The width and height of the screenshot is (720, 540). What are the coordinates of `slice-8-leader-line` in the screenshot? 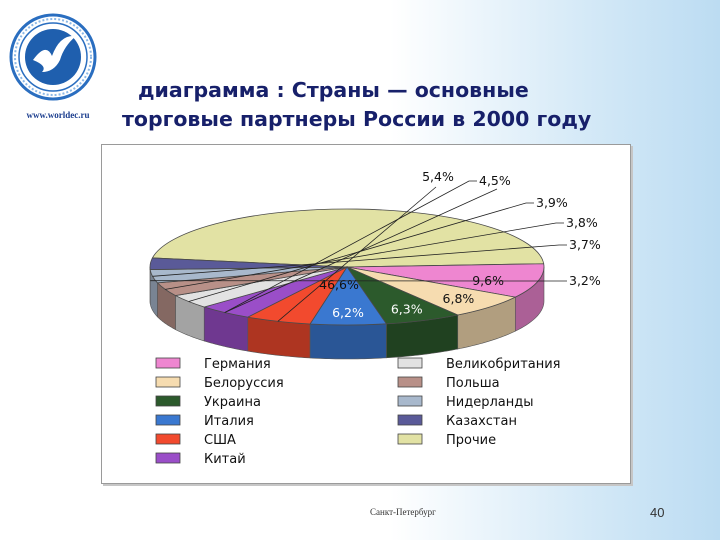 It's located at (361, 252).